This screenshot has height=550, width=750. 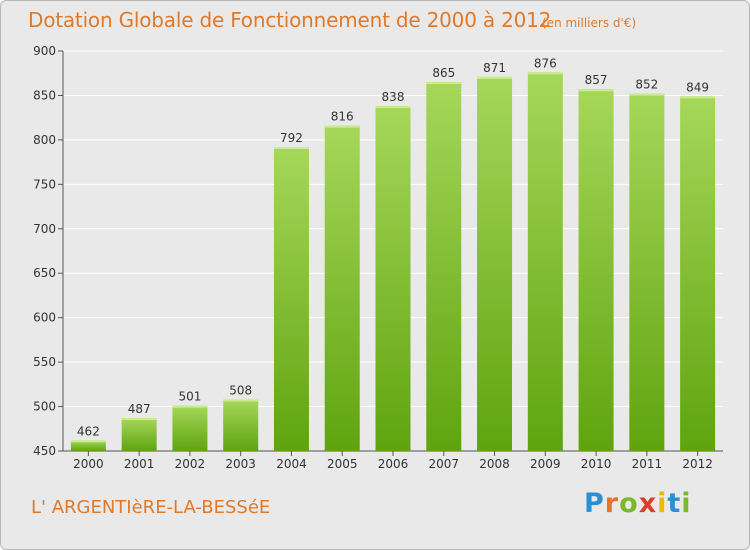 I want to click on value-label: 462, so click(x=88, y=431).